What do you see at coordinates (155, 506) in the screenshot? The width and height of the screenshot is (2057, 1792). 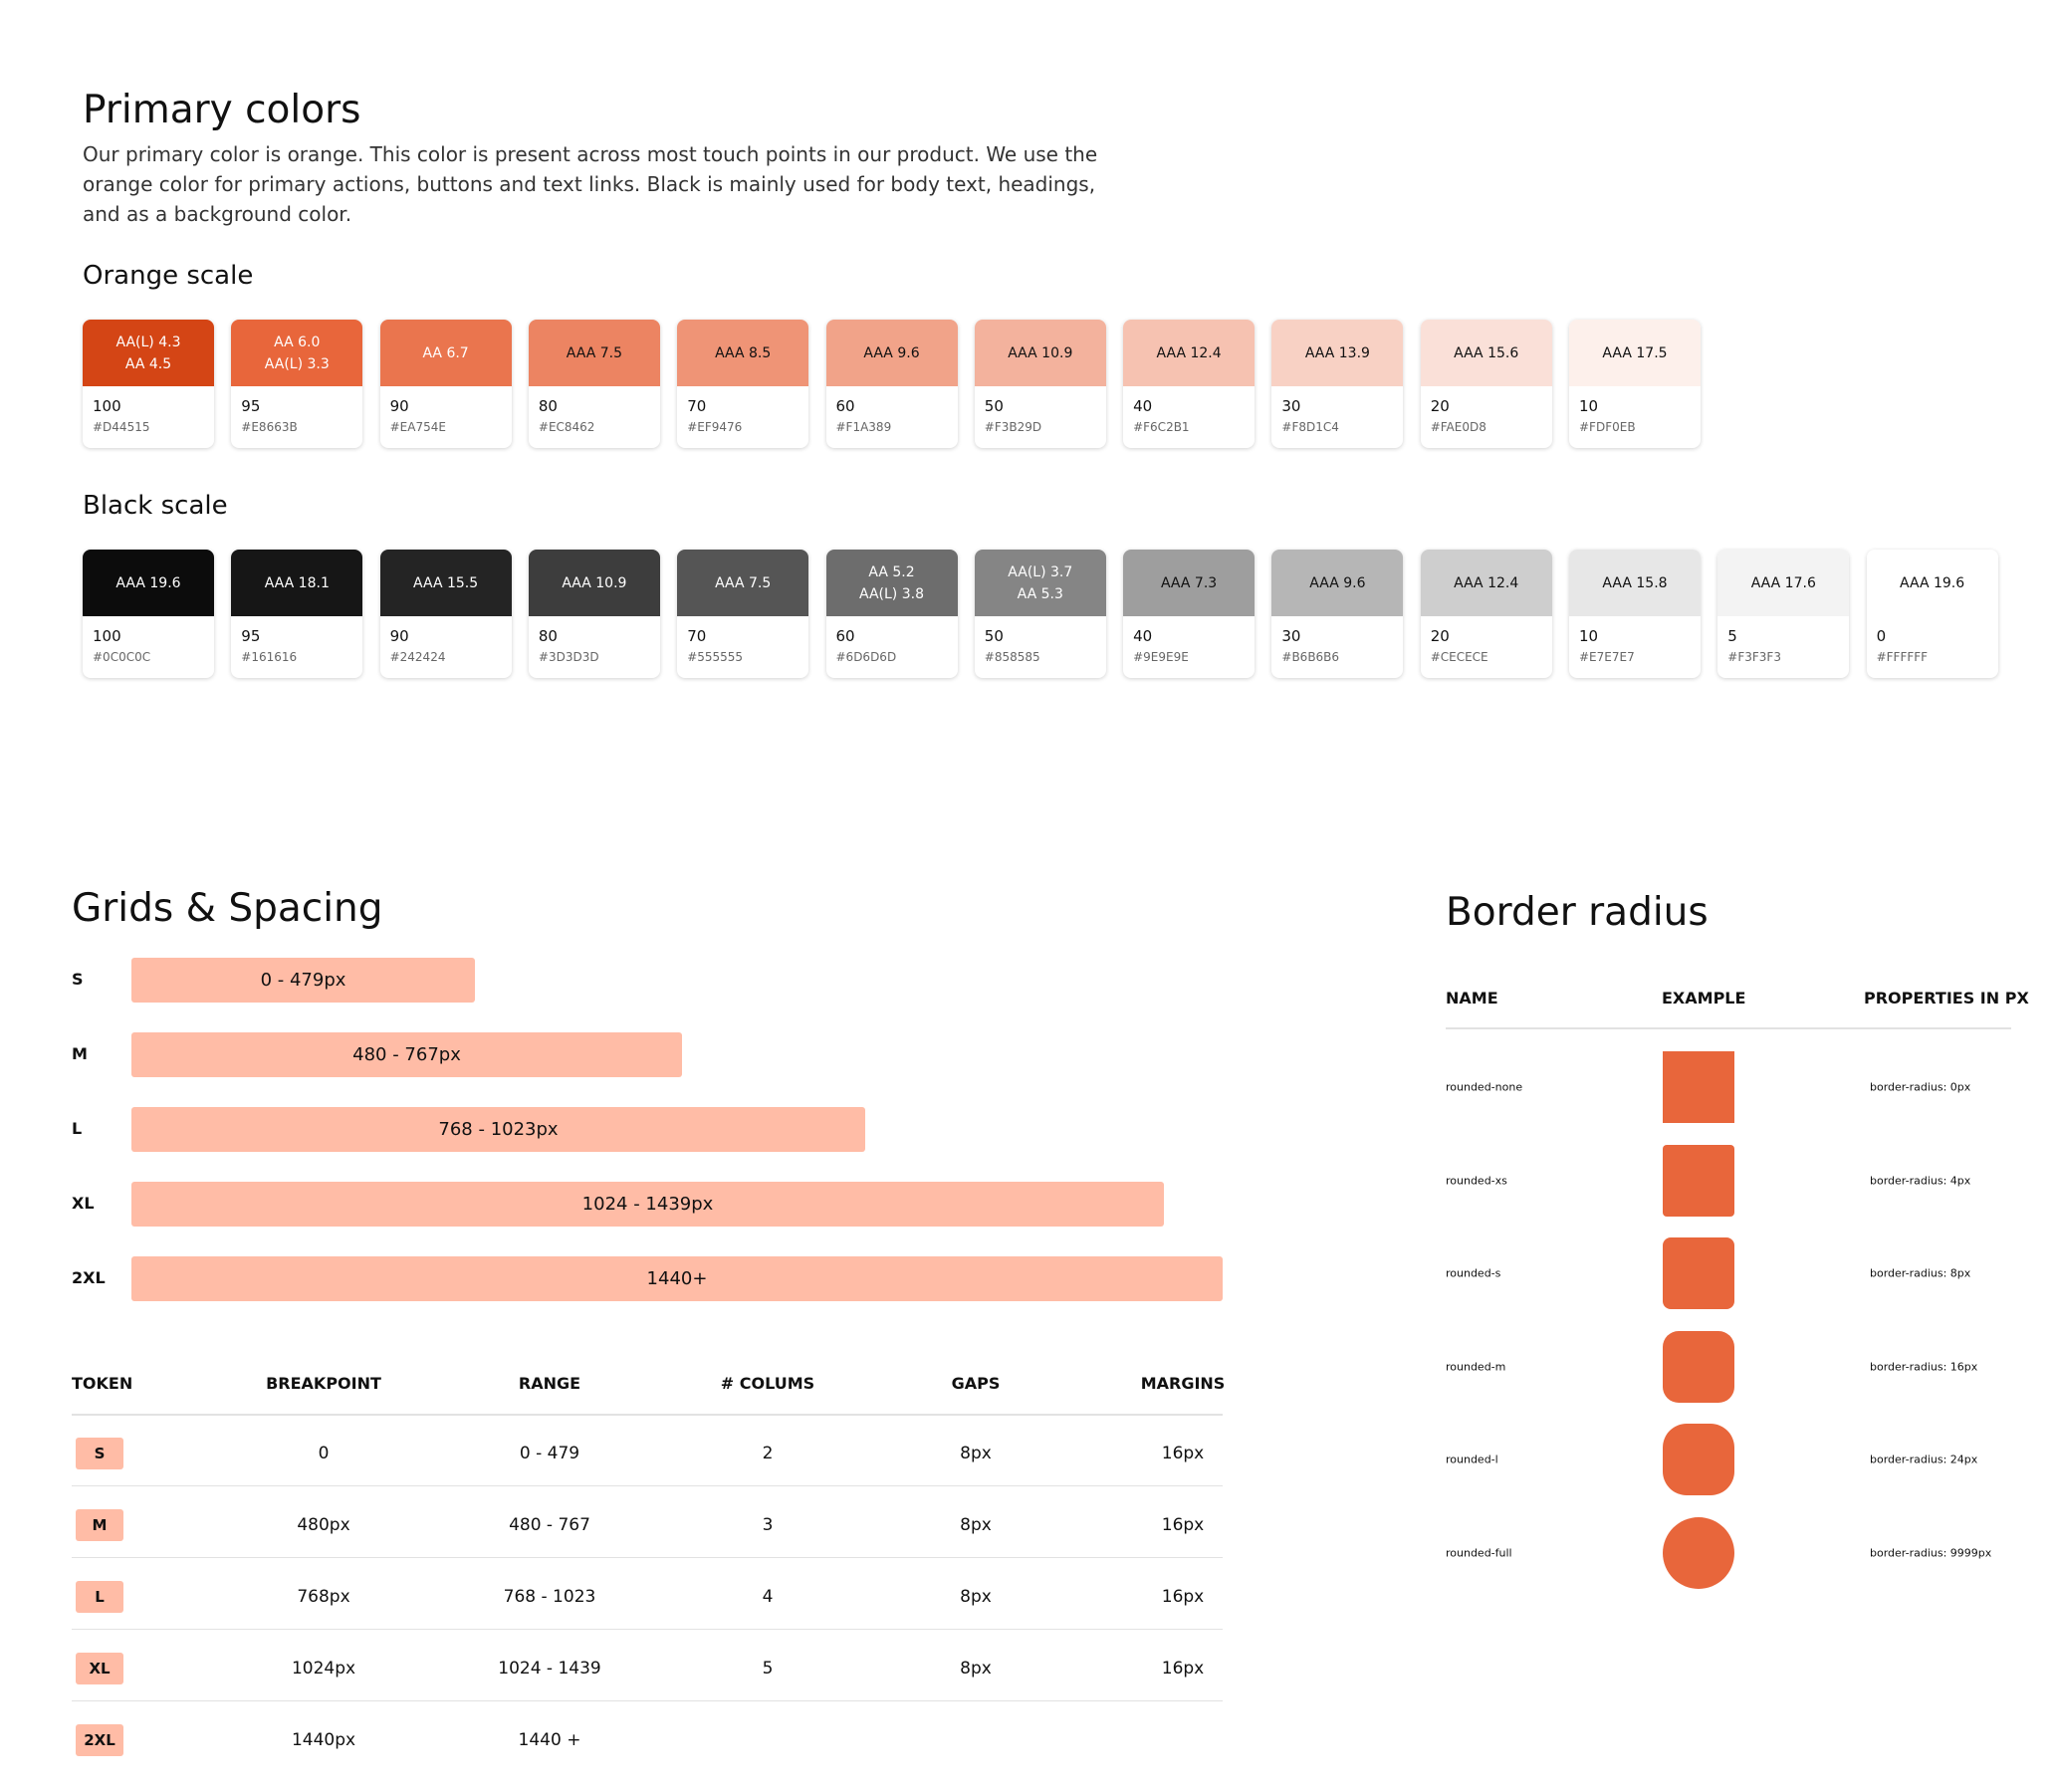 I see `section-heading: Black scale` at bounding box center [155, 506].